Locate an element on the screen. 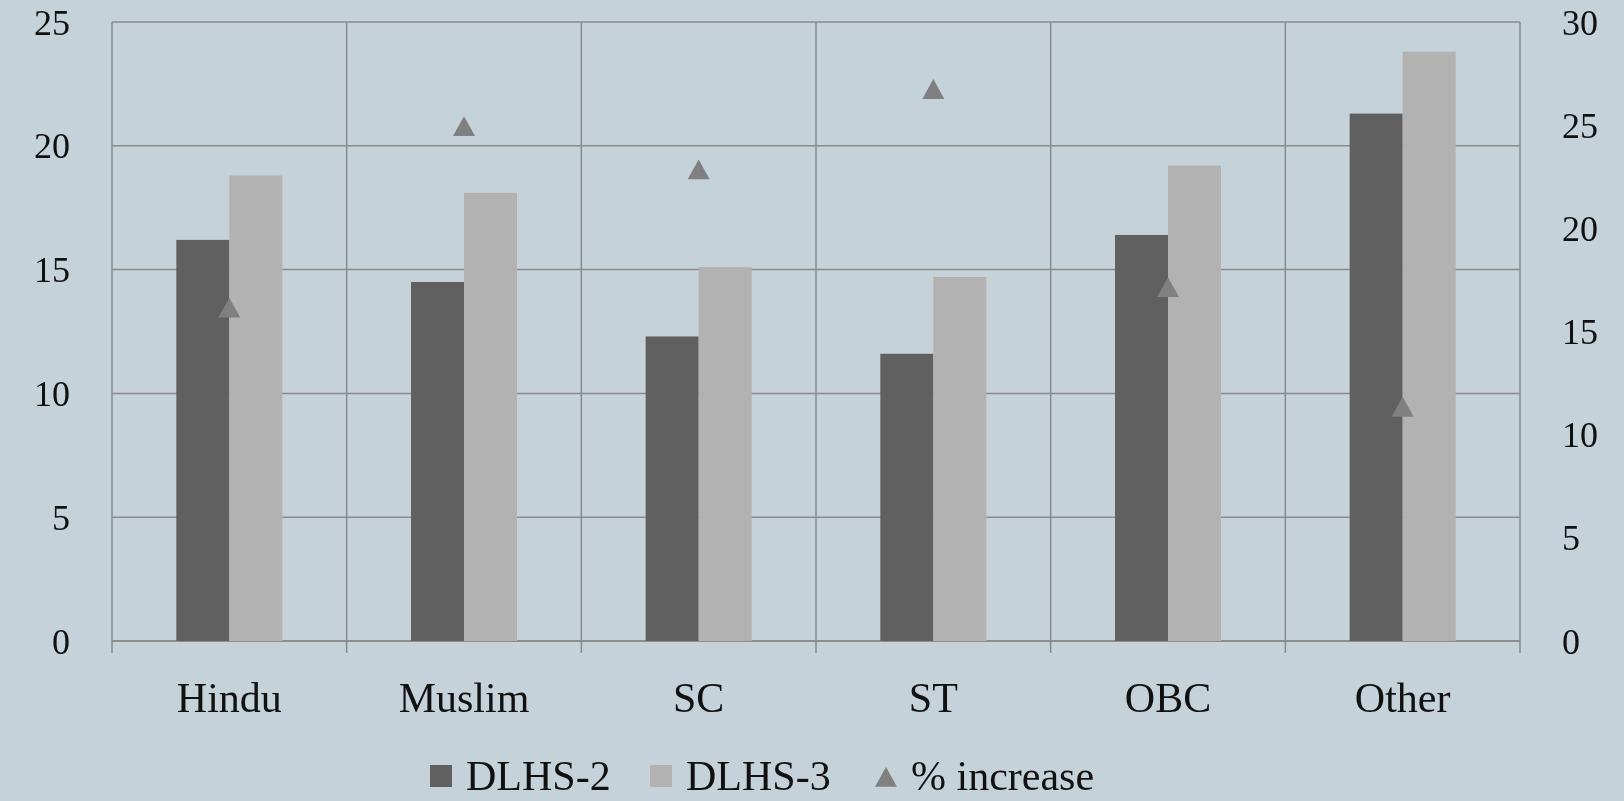  x-tick-label: OBC is located at coordinates (1168, 698).